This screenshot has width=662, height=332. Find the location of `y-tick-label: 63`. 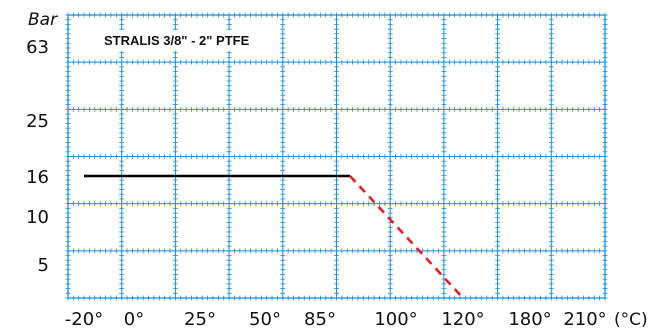

y-tick-label: 63 is located at coordinates (37, 47).